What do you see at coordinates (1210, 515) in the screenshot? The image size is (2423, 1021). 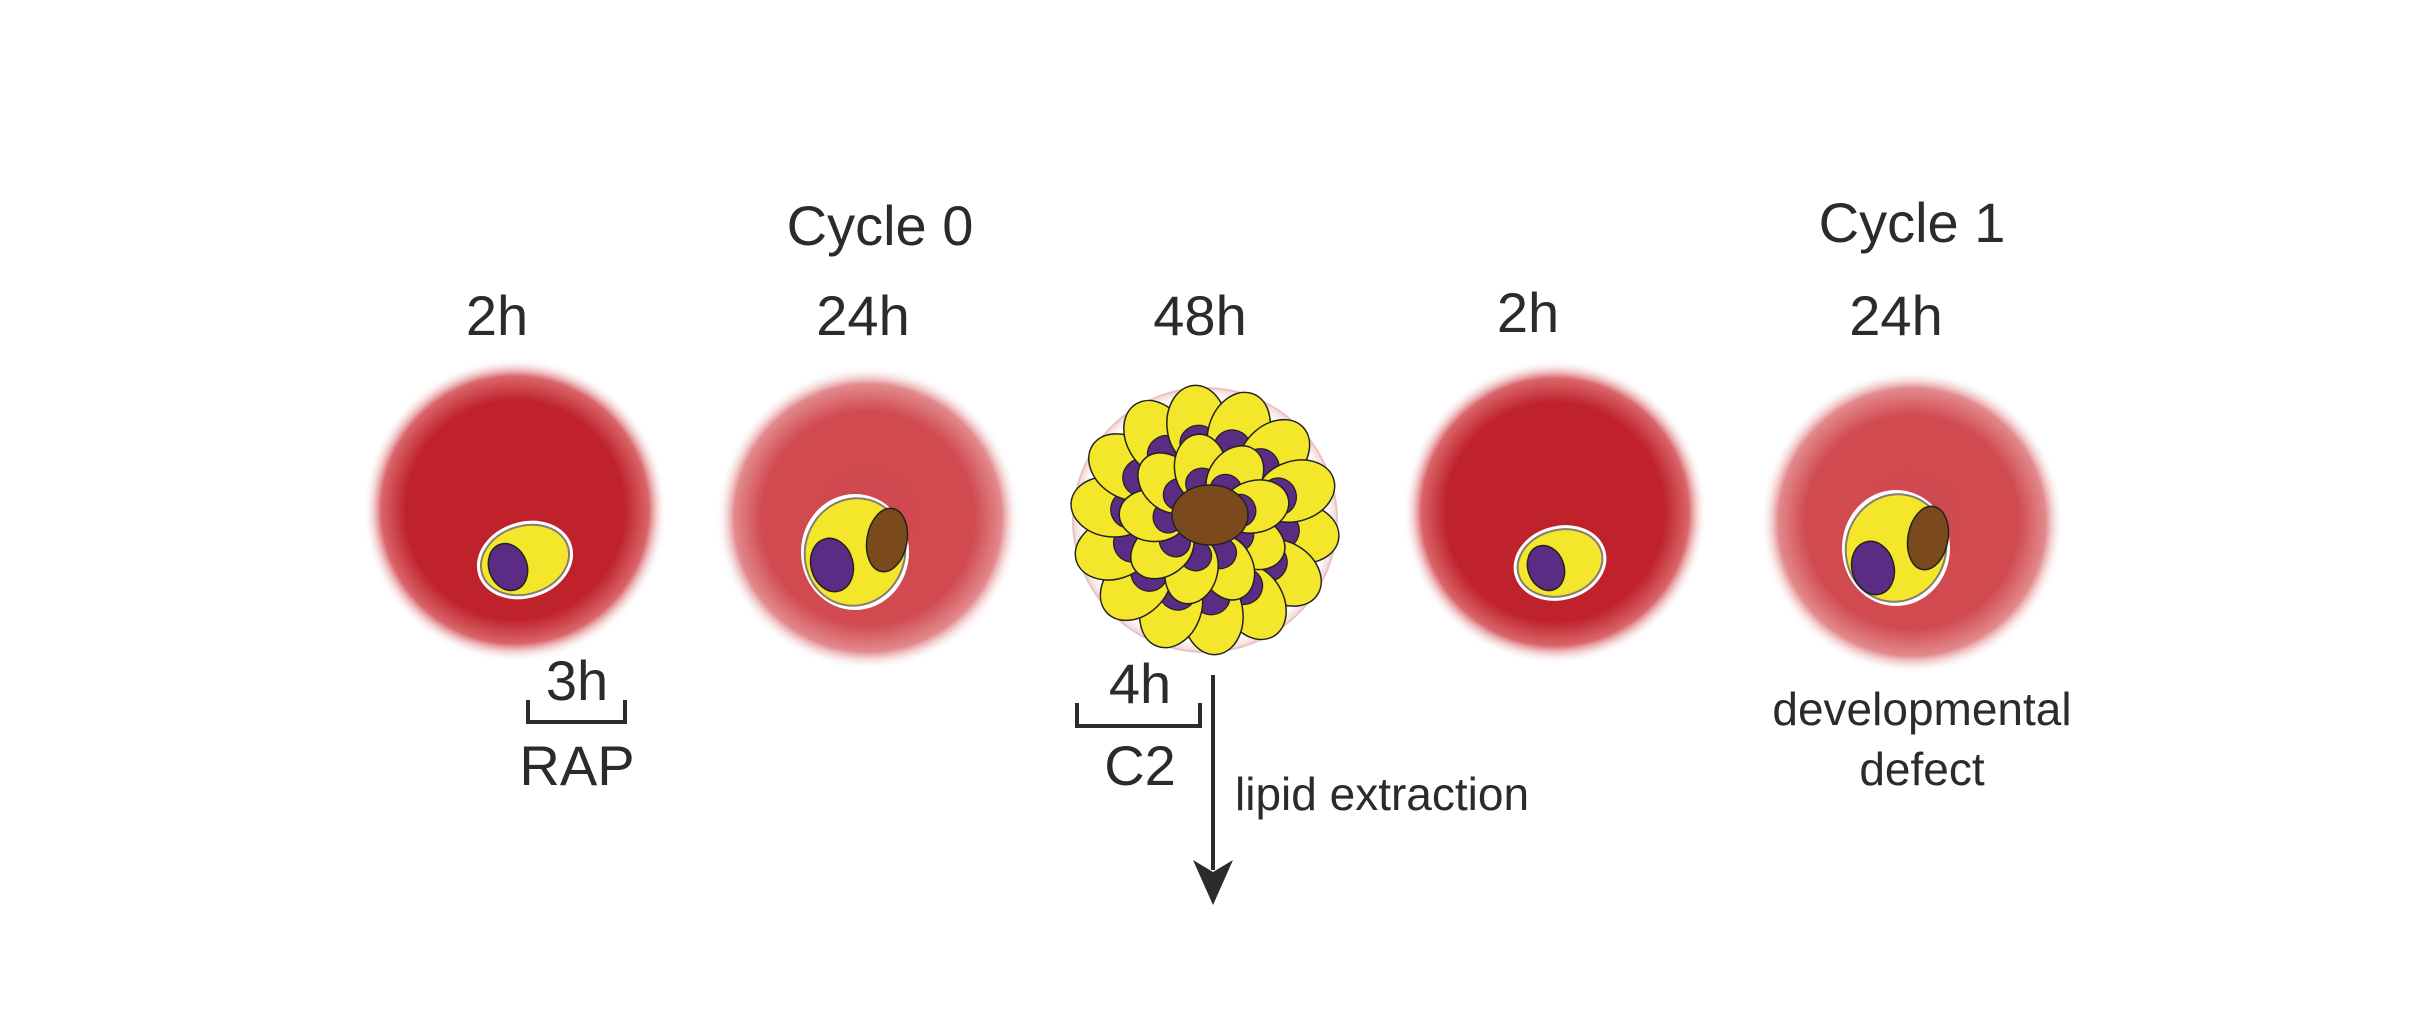 I see `residual-food-vacuole` at bounding box center [1210, 515].